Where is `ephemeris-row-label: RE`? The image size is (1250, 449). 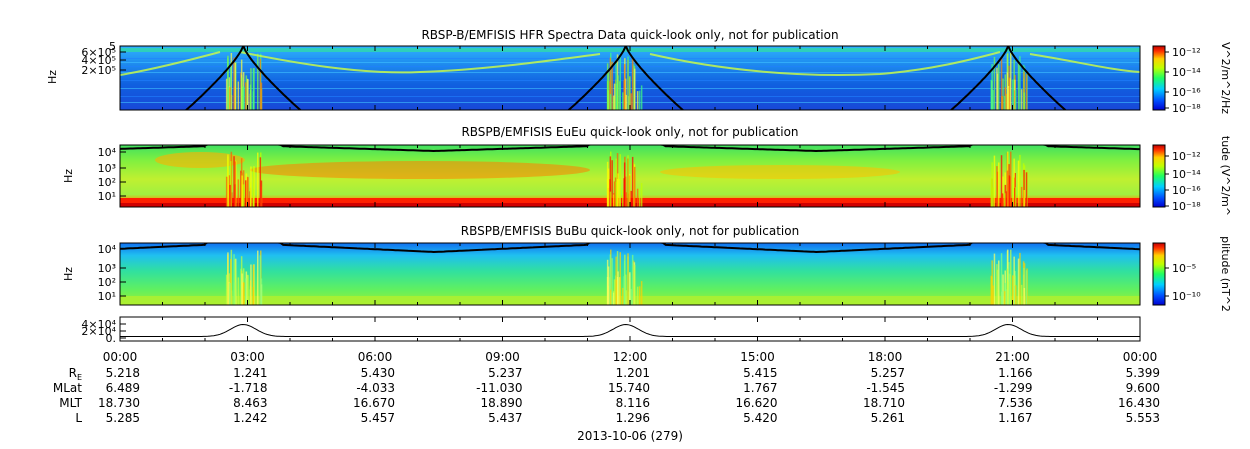 ephemeris-row-label: RE is located at coordinates (75, 374).